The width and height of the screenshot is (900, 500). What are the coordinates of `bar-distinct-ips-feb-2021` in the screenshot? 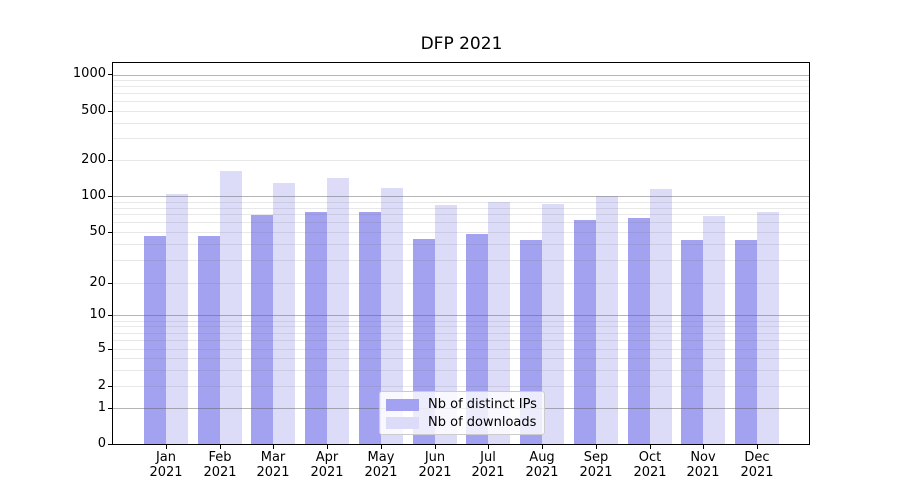 It's located at (208, 340).